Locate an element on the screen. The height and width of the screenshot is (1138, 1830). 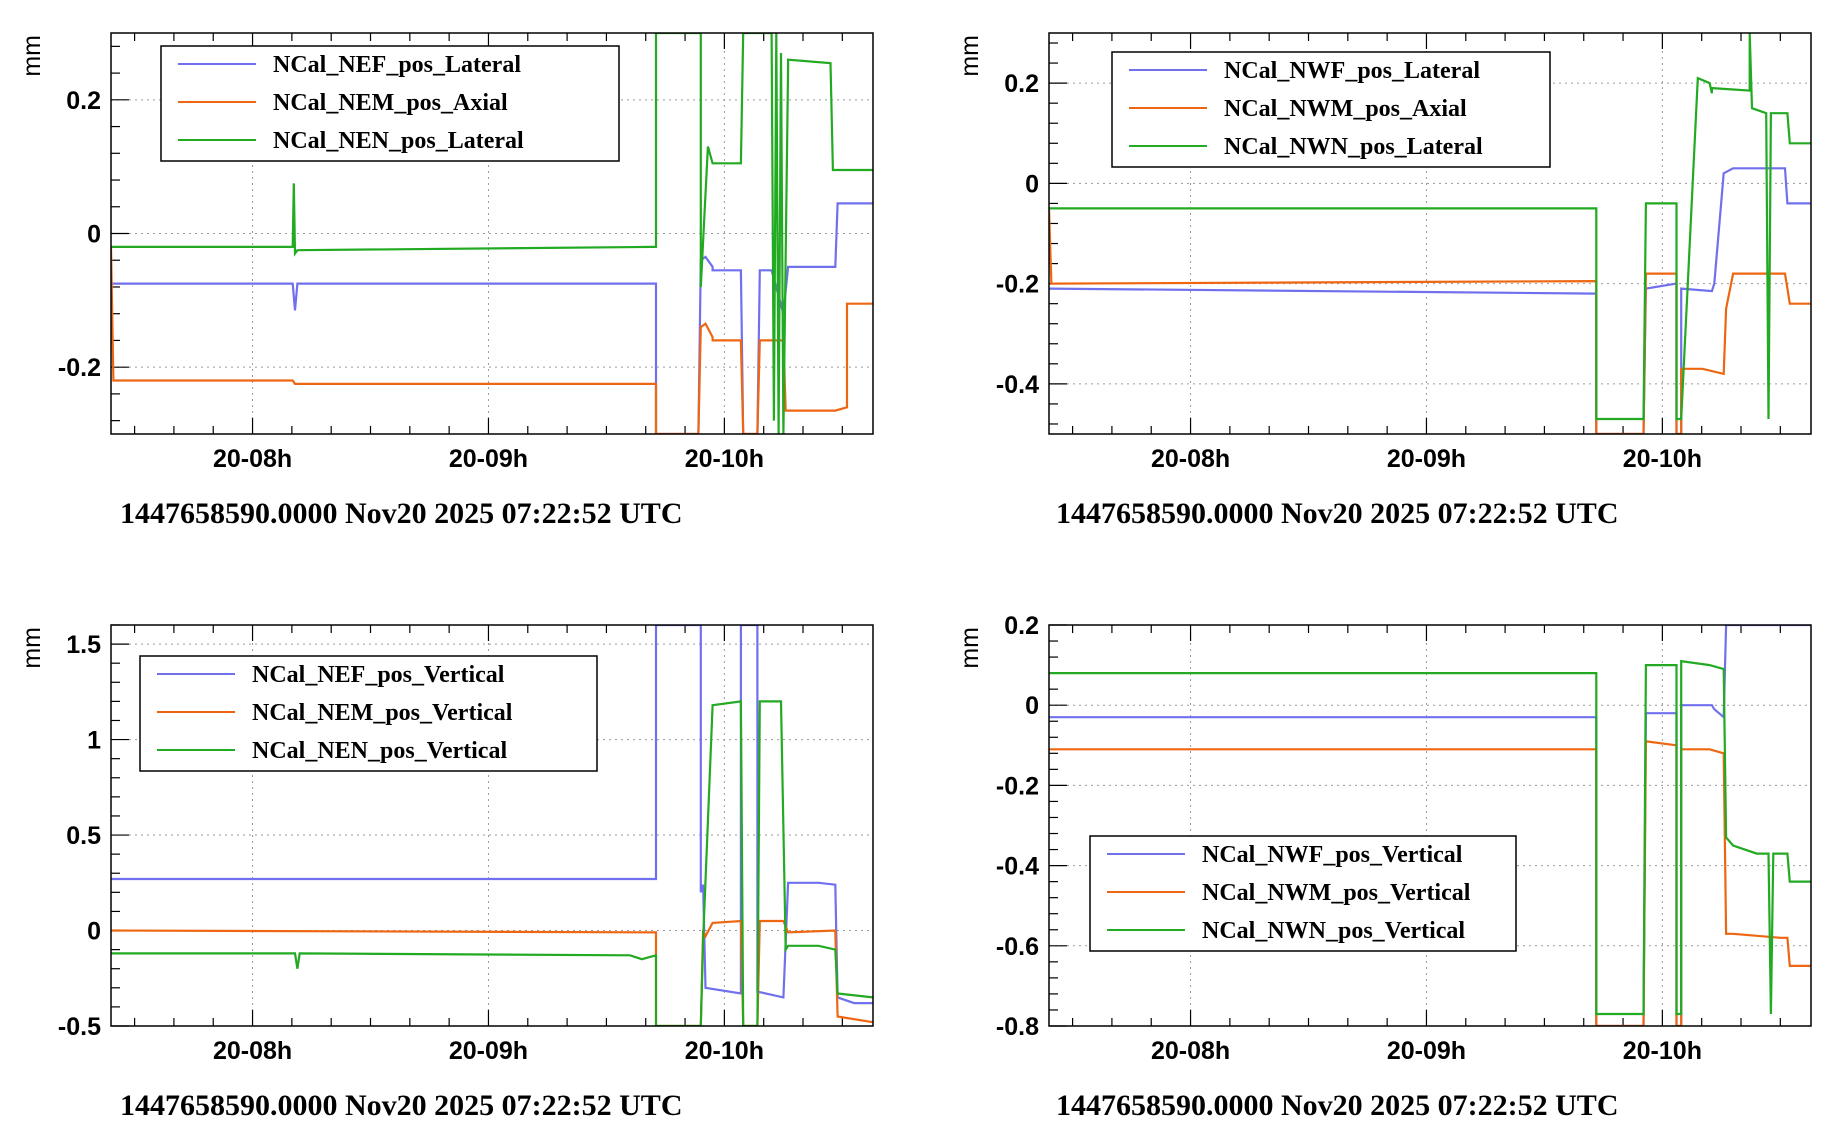
y-tick-label: -0.8 is located at coordinates (1017, 1027).